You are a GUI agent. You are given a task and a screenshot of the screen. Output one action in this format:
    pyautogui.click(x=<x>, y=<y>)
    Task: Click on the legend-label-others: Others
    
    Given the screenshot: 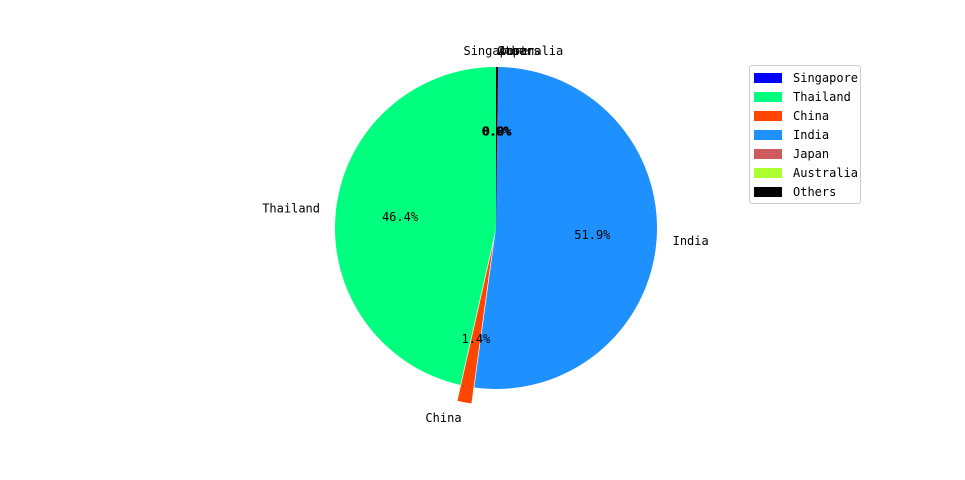 What is the action you would take?
    pyautogui.click(x=815, y=191)
    